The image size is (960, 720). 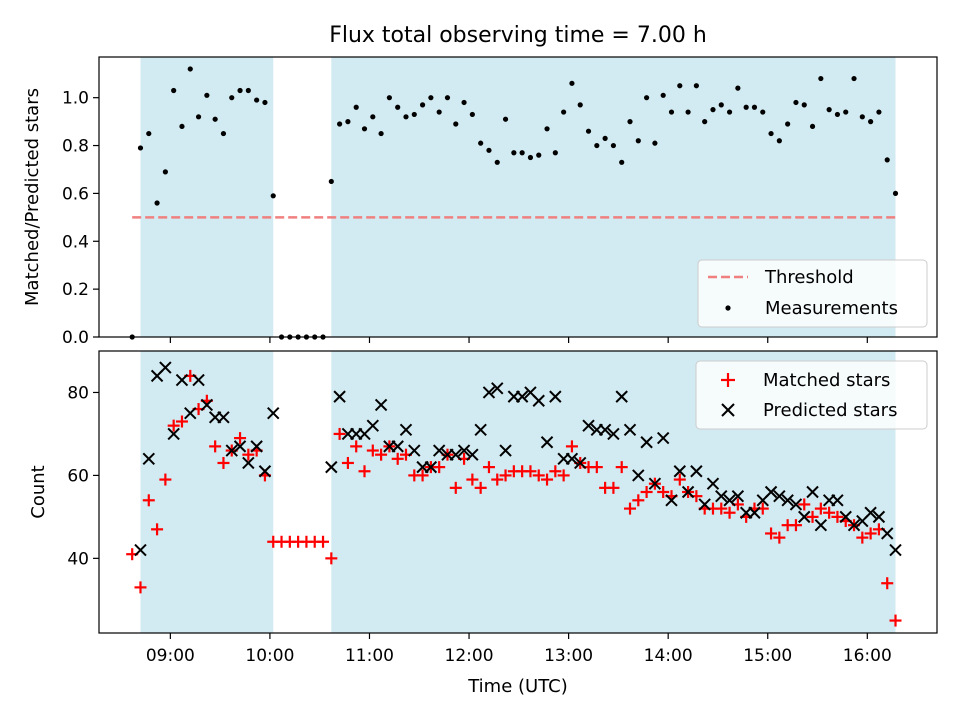 What do you see at coordinates (728, 380) in the screenshot?
I see `legend-matched-swatch` at bounding box center [728, 380].